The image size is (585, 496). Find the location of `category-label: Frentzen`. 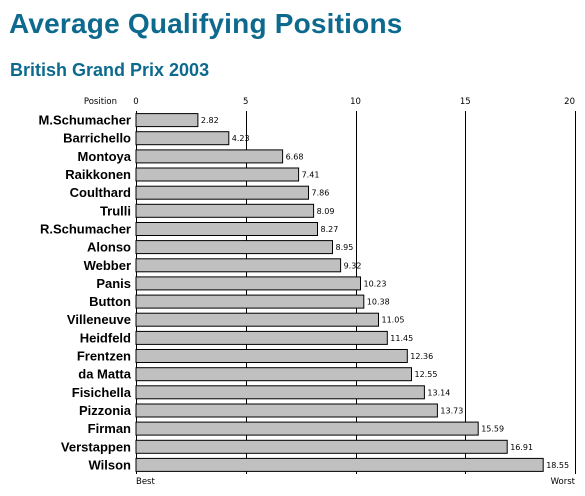

category-label: Frentzen is located at coordinates (104, 356).